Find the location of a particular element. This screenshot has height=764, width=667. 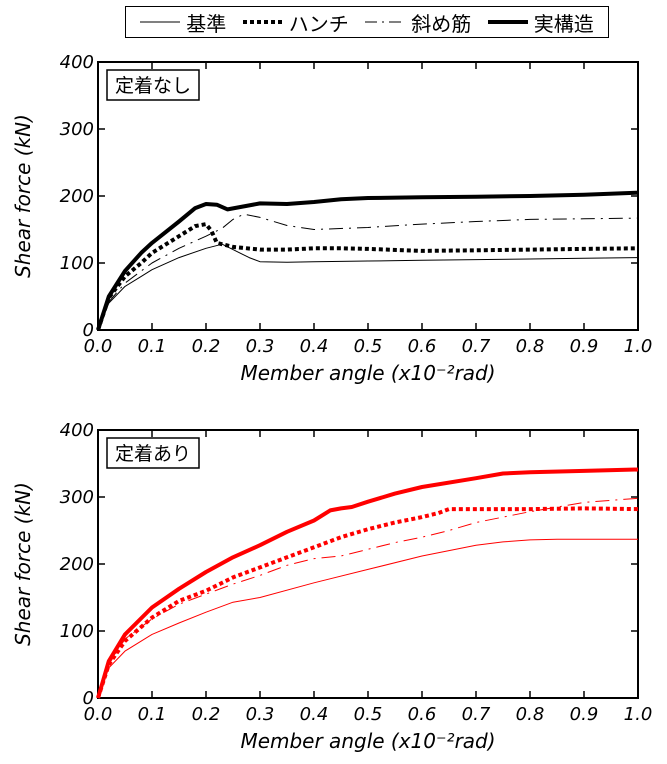

legend-label-kijun: 基準 is located at coordinates (206, 23).